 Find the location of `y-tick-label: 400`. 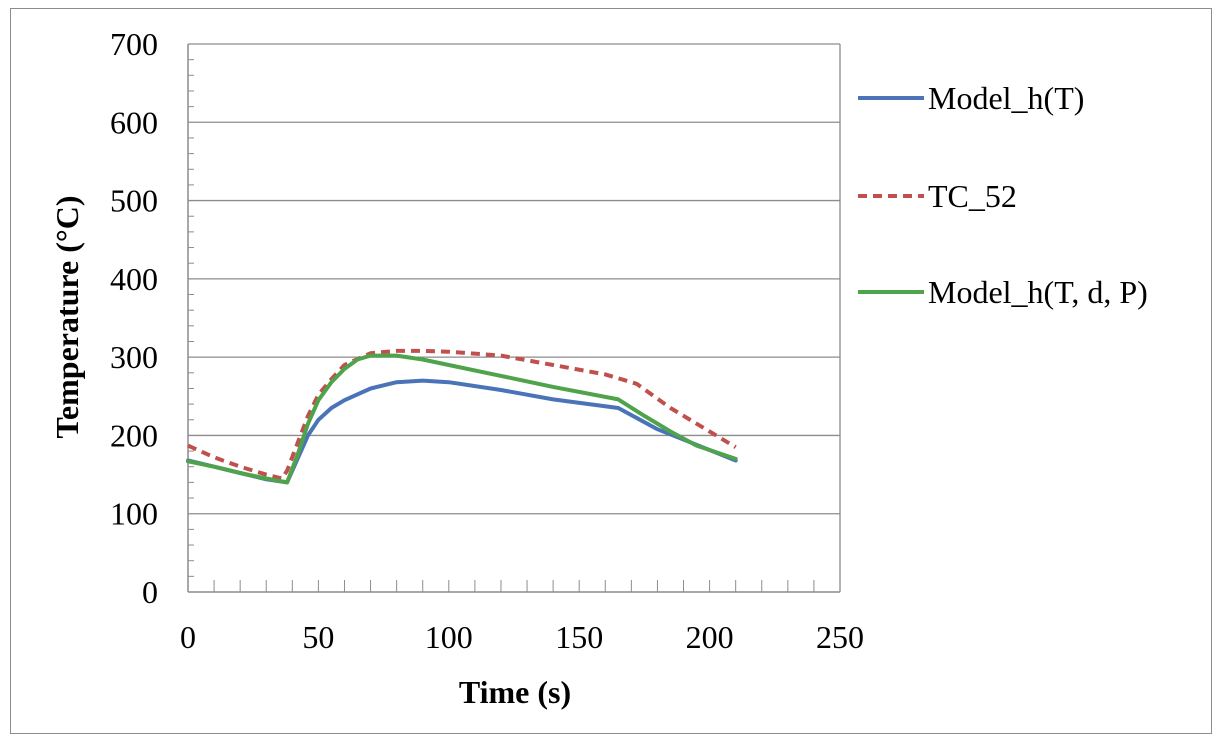

y-tick-label: 400 is located at coordinates (134, 279).